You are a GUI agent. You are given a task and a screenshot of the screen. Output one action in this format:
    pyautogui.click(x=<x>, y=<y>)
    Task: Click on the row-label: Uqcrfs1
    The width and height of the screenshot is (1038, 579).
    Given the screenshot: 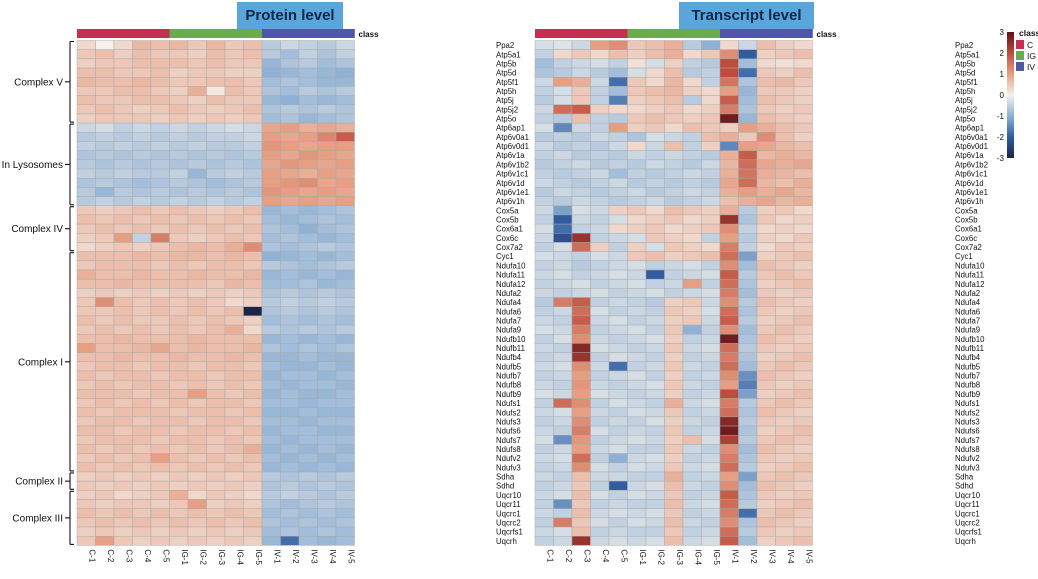 What is the action you would take?
    pyautogui.click(x=968, y=532)
    